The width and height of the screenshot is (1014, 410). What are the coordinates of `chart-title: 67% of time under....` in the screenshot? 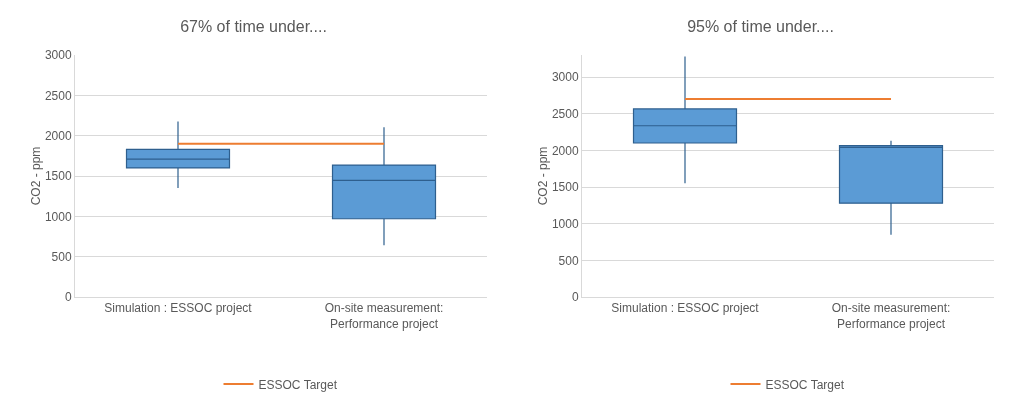 It's located at (253, 26).